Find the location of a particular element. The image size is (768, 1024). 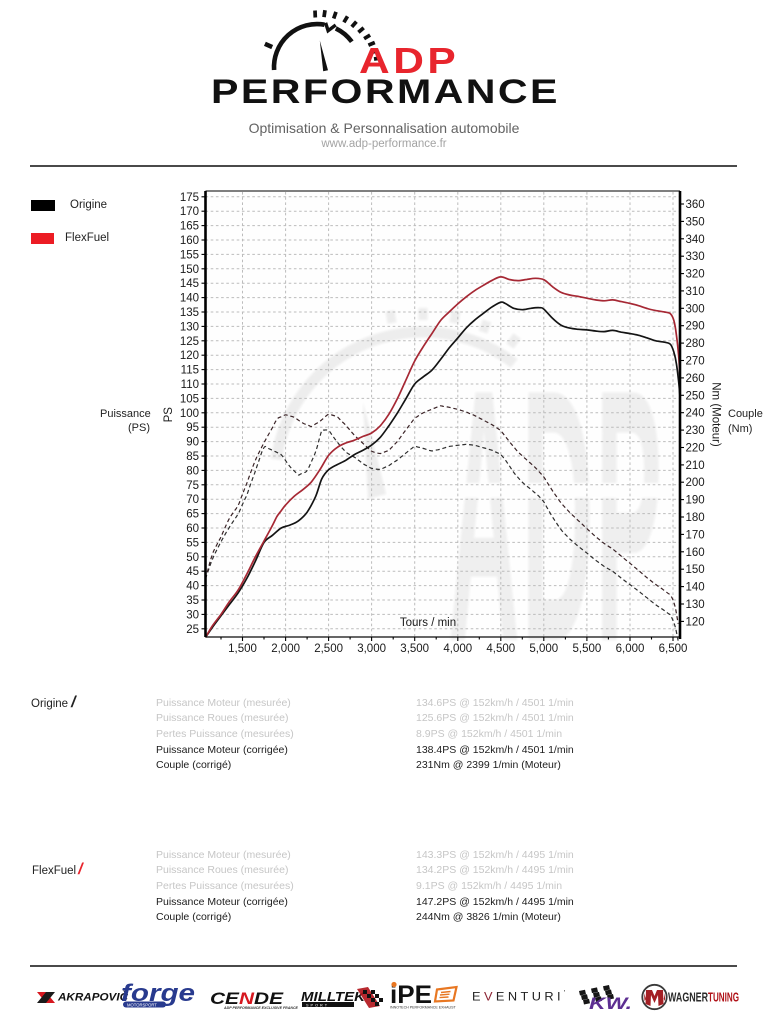

svg-text: 250 is located at coordinates (695, 396).